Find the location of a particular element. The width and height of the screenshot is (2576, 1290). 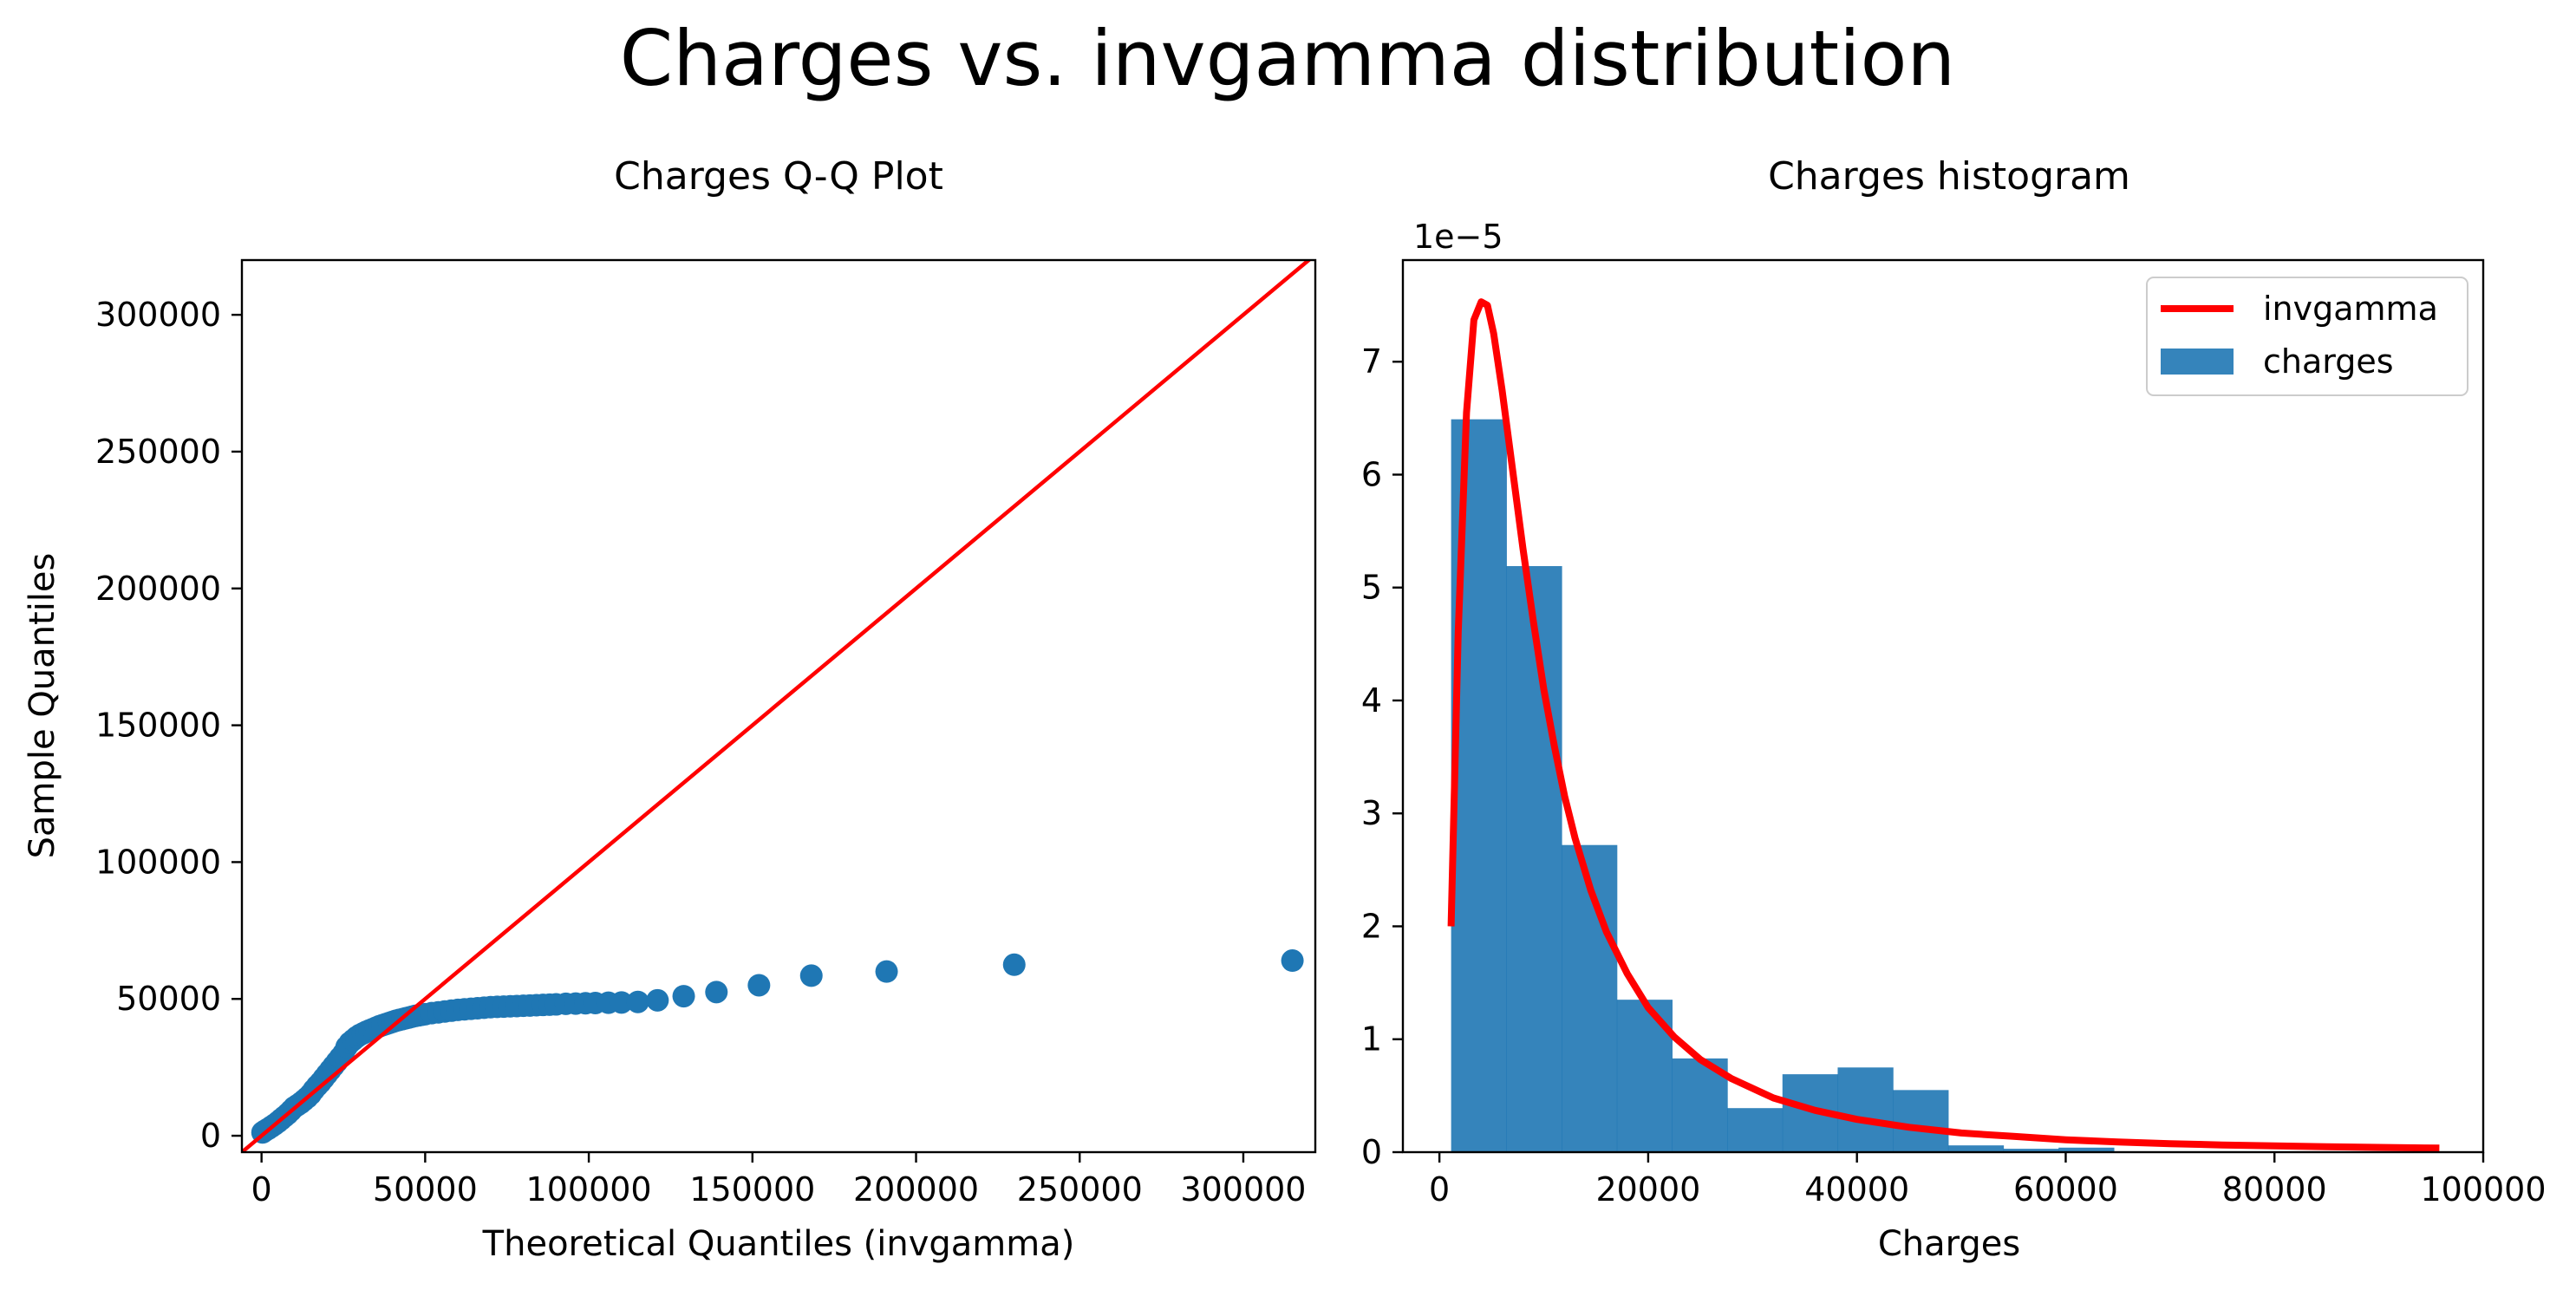

histogram-title: Charges histogram is located at coordinates (1949, 177).